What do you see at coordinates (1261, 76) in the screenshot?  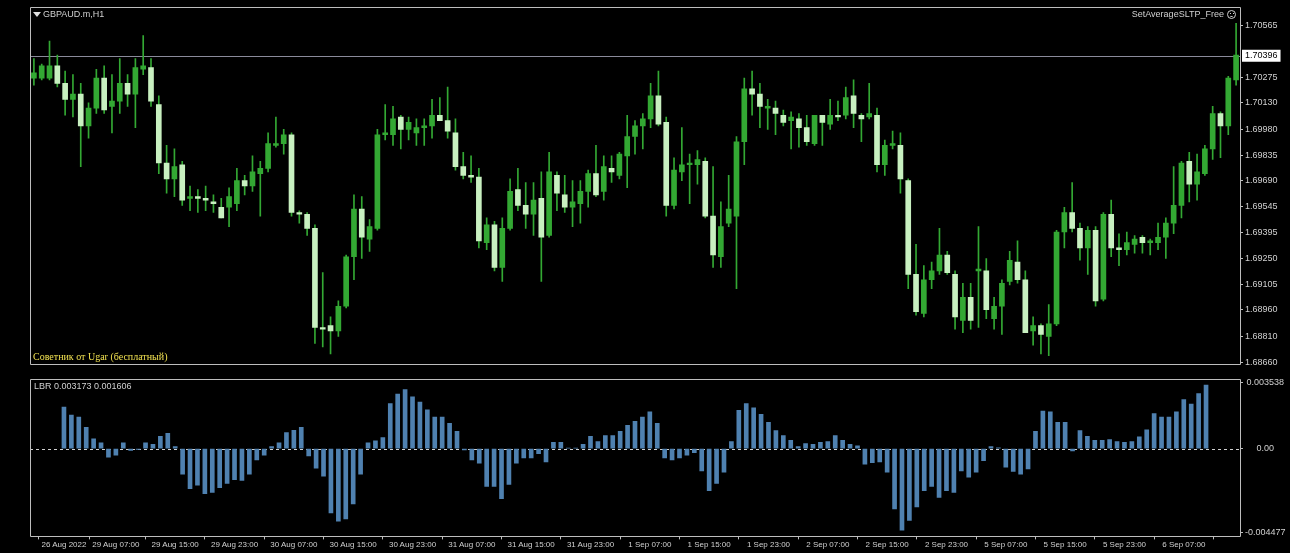 I see `y-tick-label: 1.70275` at bounding box center [1261, 76].